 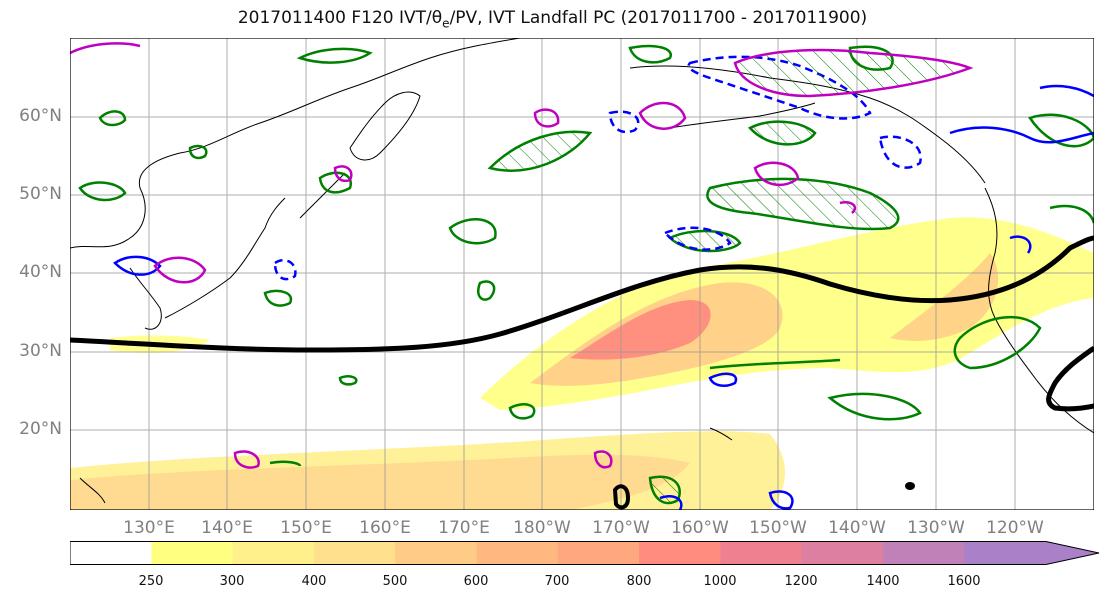 What do you see at coordinates (306, 528) in the screenshot?
I see `lon-label-150e: 150°E` at bounding box center [306, 528].